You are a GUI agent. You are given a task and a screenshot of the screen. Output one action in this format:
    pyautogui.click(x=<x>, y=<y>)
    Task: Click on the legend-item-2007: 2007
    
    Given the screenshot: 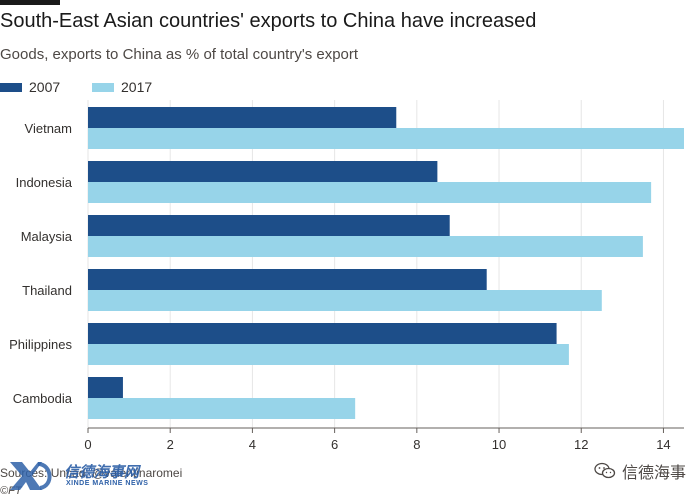 What is the action you would take?
    pyautogui.click(x=30, y=87)
    